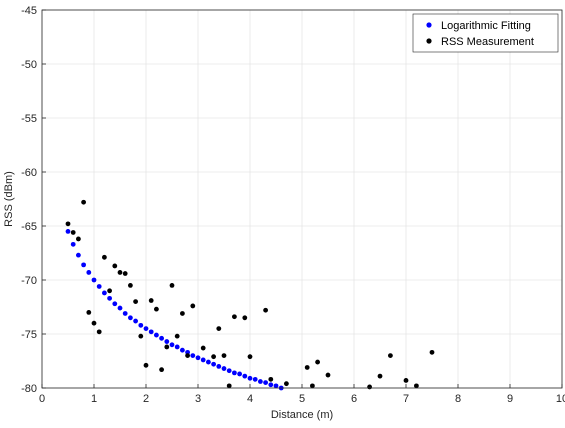  What do you see at coordinates (486, 26) in the screenshot?
I see `legend-label-logarithmic-fitting: Logarithmic Fitting` at bounding box center [486, 26].